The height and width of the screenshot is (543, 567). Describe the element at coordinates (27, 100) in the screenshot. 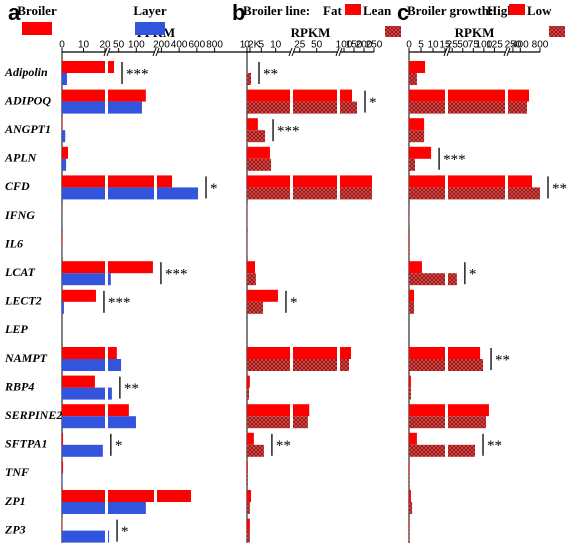

I see `category-label: ADIPOQ` at that location.